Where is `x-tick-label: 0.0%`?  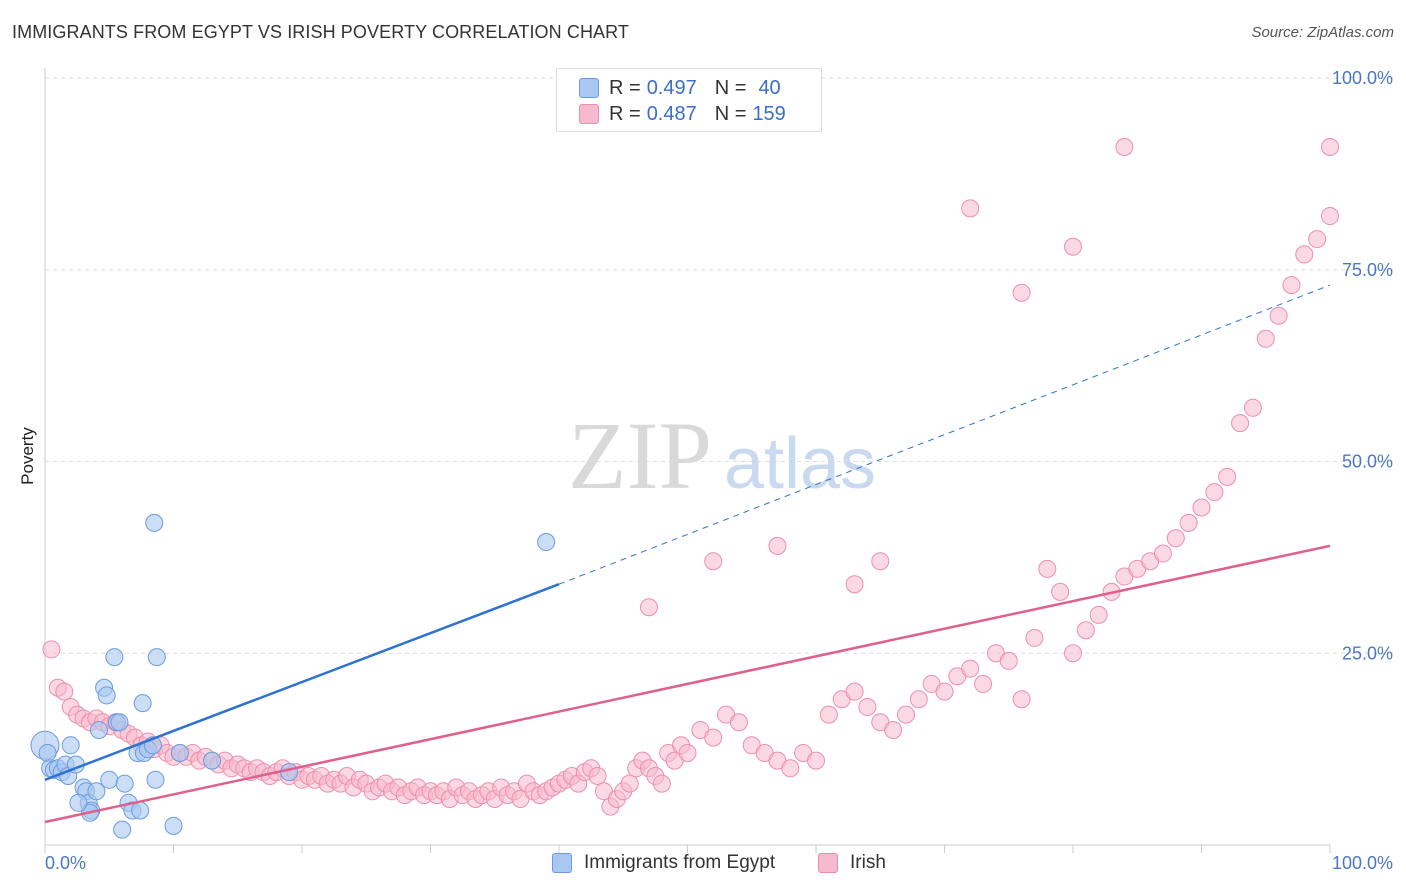 x-tick-label: 0.0% is located at coordinates (65, 863).